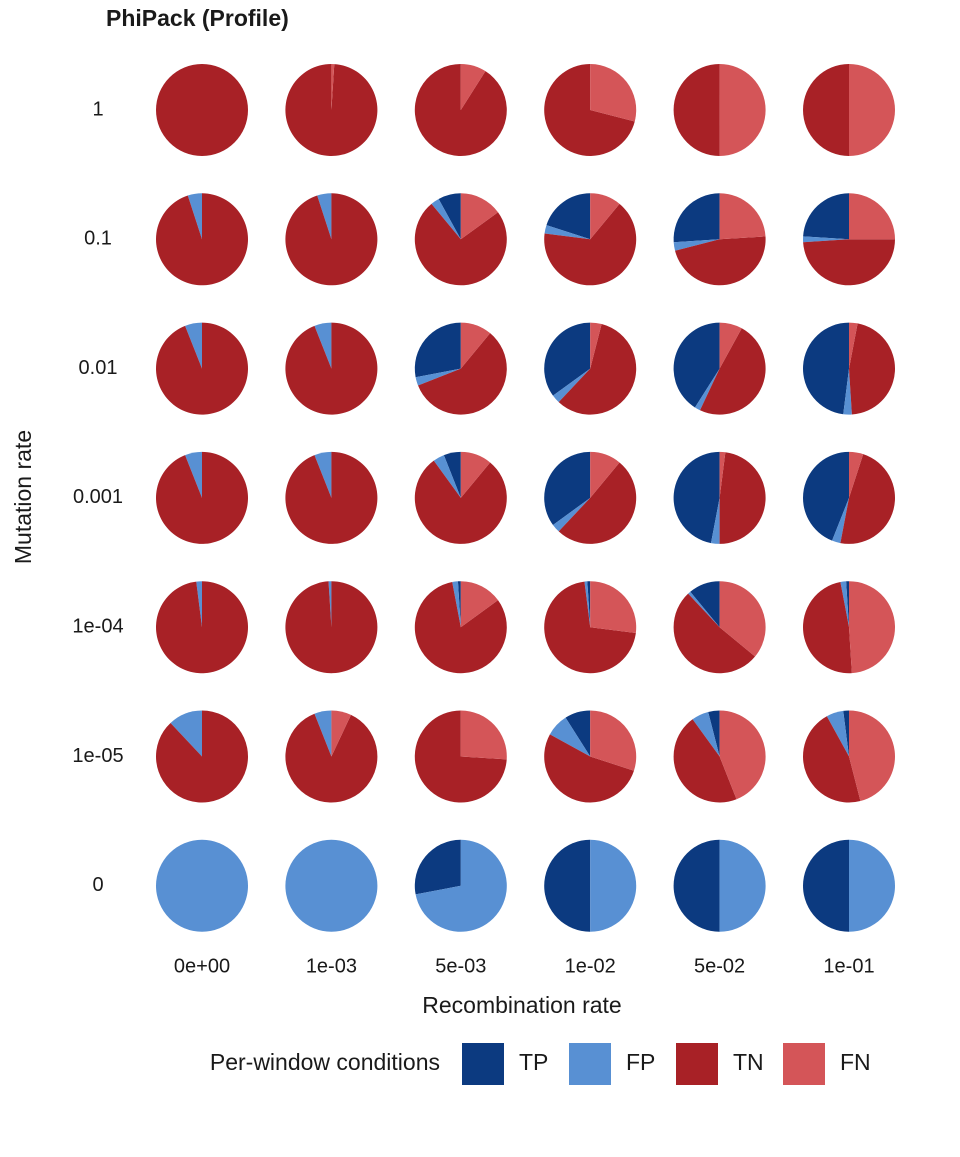  Describe the element at coordinates (640, 1062) in the screenshot. I see `legend-label: FP` at that location.